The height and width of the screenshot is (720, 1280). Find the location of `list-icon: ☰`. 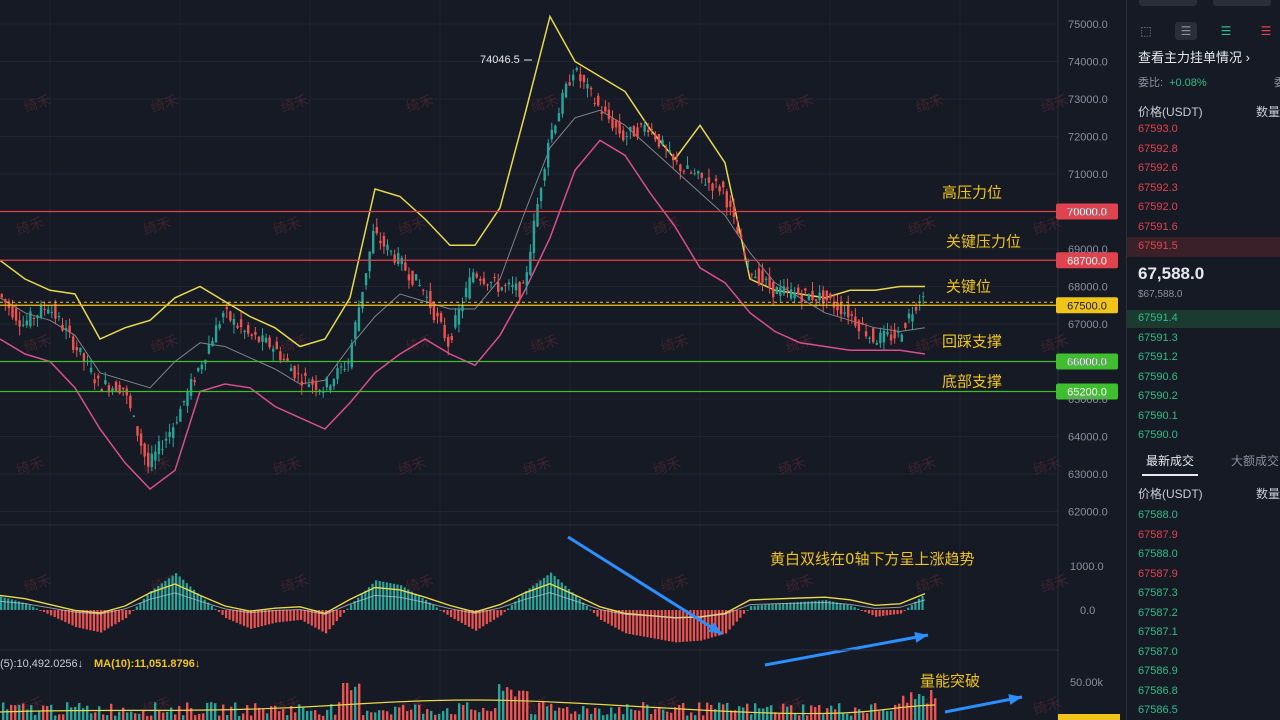

list-icon: ☰ is located at coordinates (1226, 31).